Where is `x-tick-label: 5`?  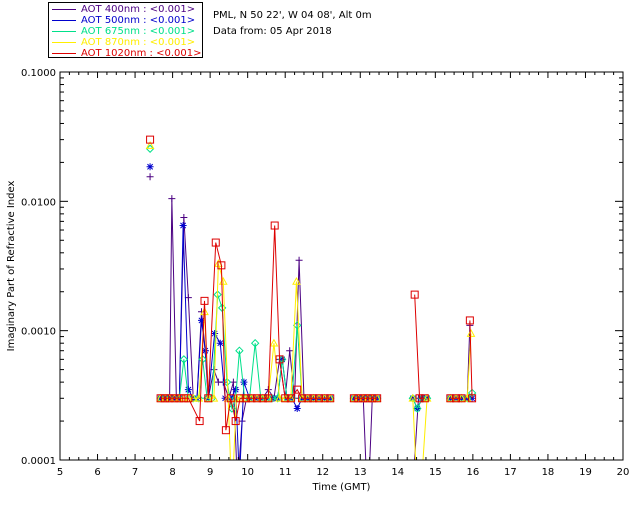
x-tick-label: 5 is located at coordinates (60, 472).